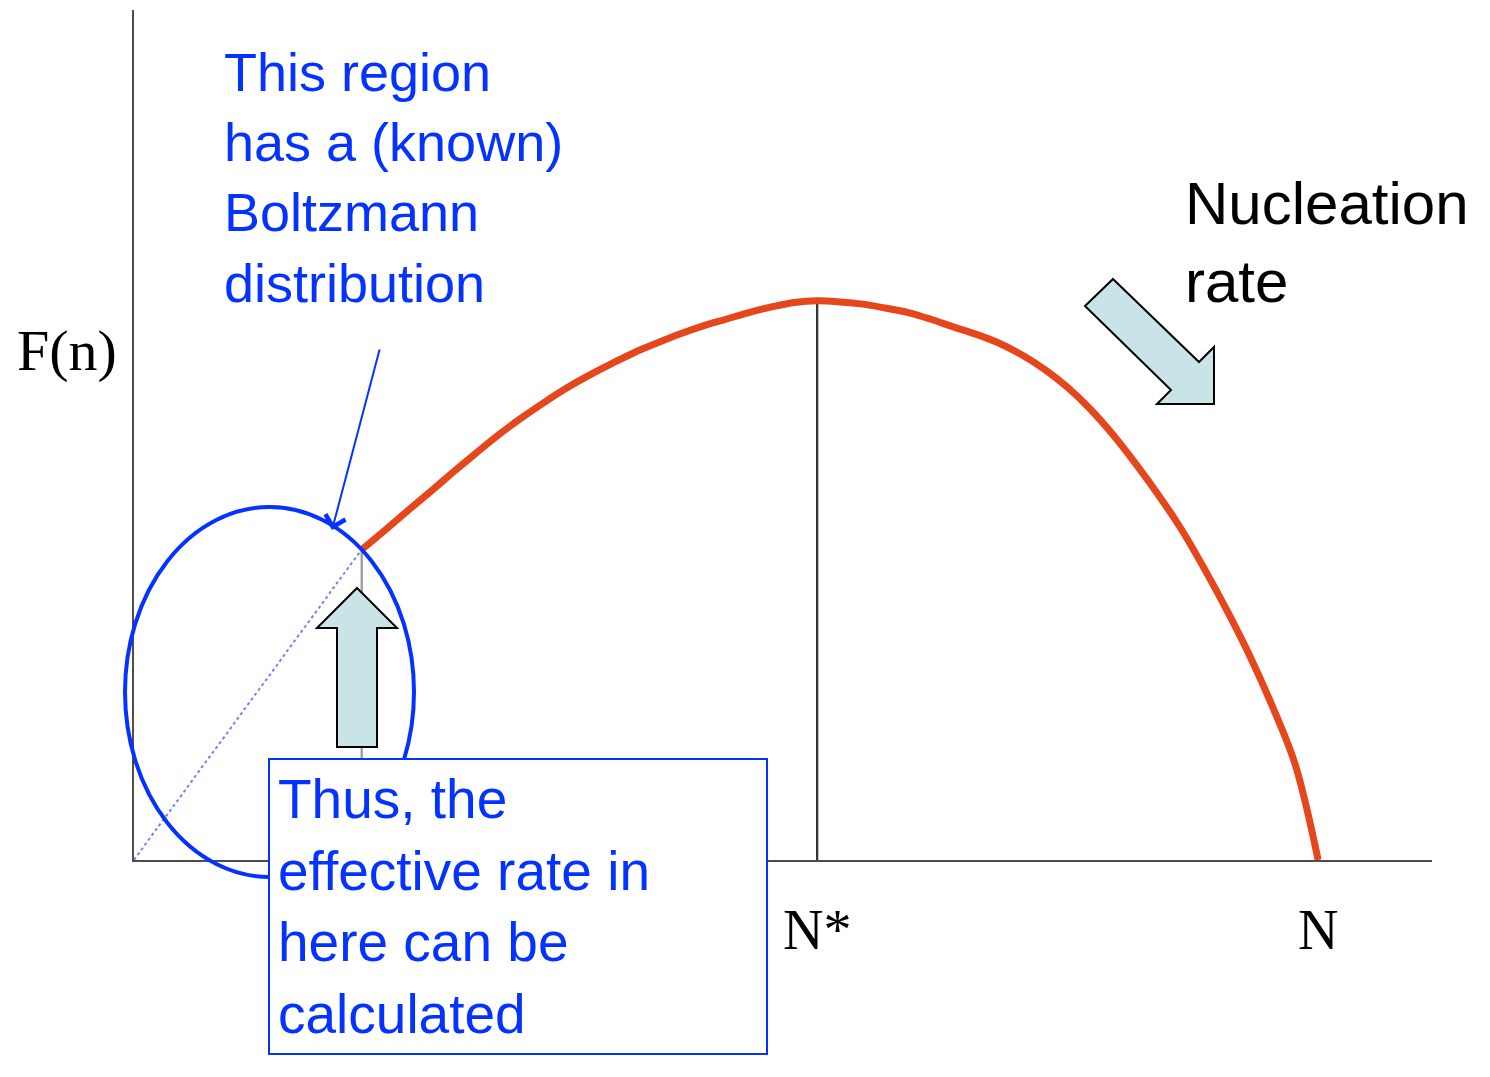 This screenshot has height=1077, width=1490. I want to click on y-axis-title: F(n), so click(67, 350).